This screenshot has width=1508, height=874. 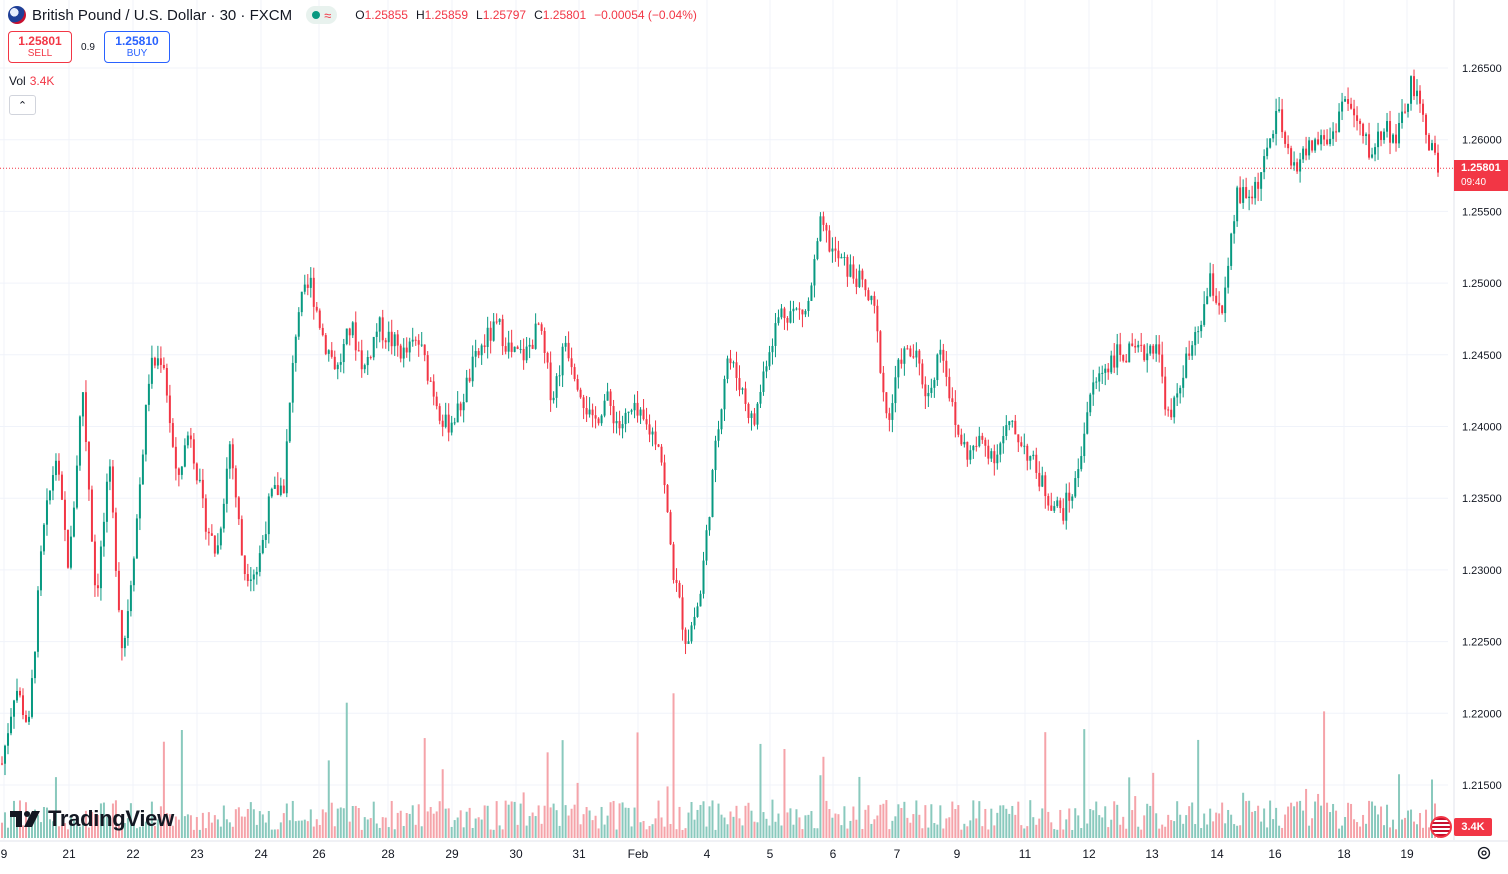 What do you see at coordinates (388, 854) in the screenshot?
I see `x-tick-label: 28` at bounding box center [388, 854].